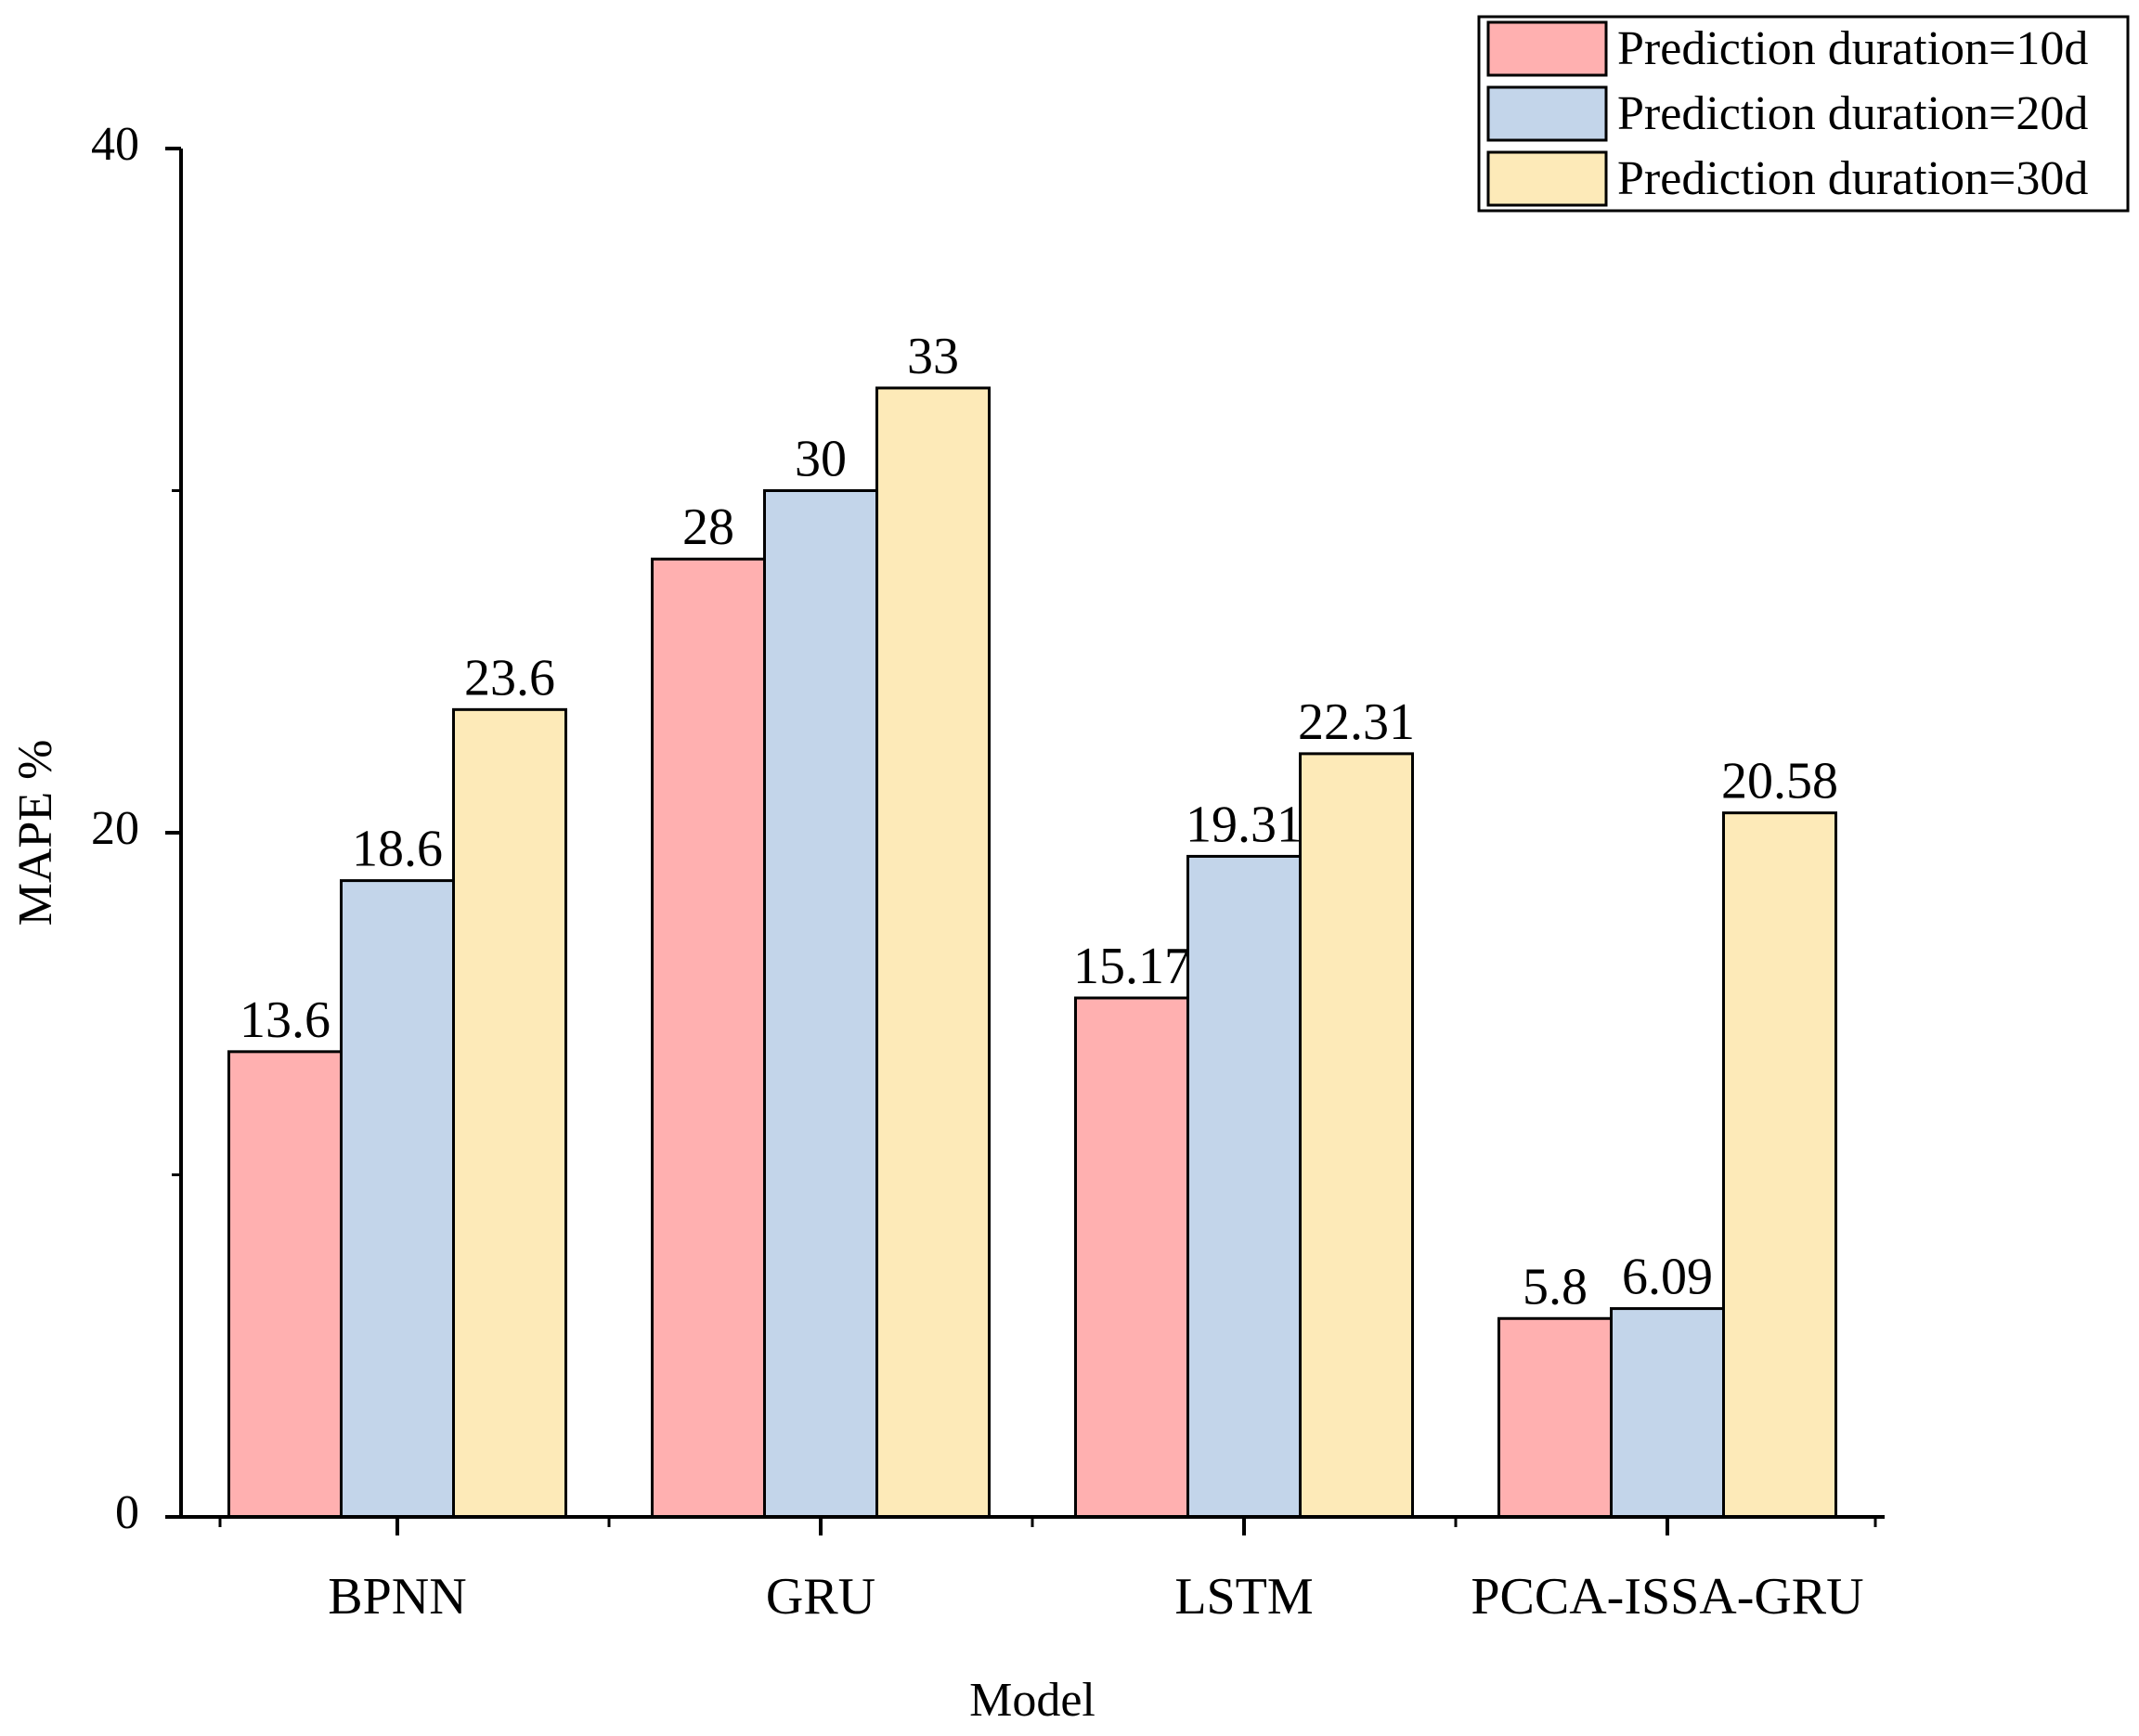 The image size is (2139, 1736). Describe the element at coordinates (509, 677) in the screenshot. I see `data-label-bpnn-3: 23.6` at that location.